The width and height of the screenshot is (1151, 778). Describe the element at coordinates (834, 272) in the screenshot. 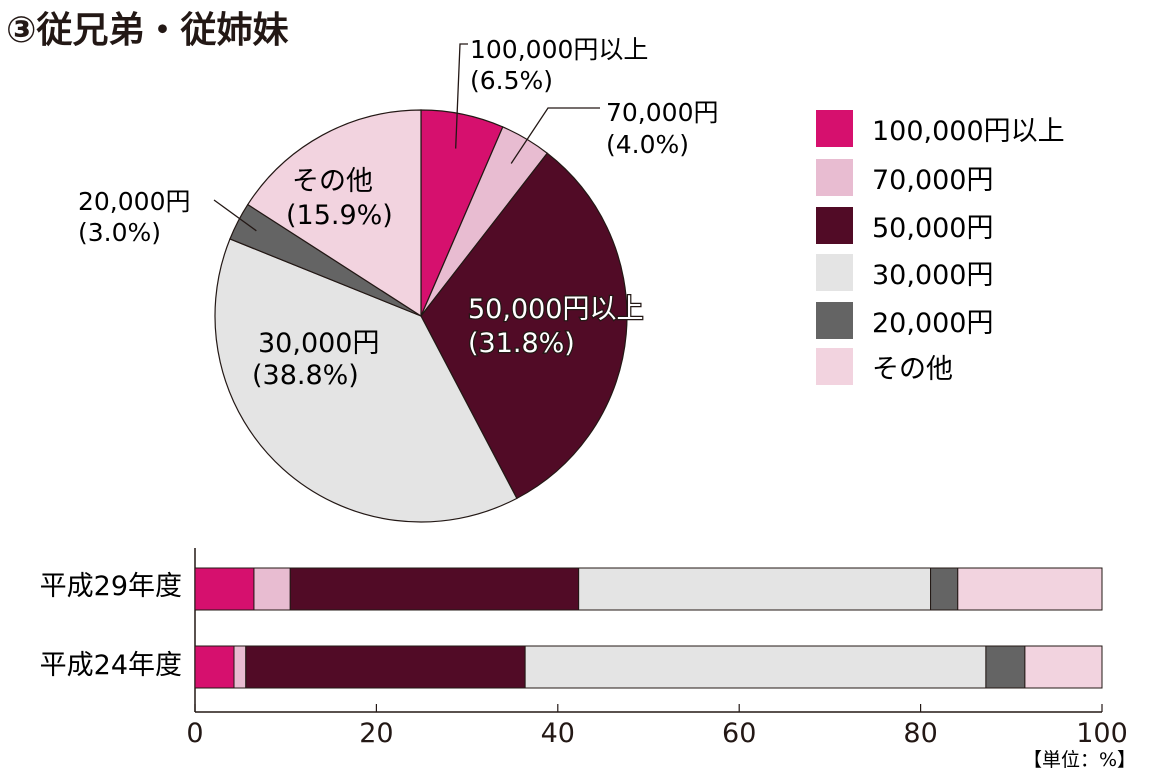

I see `legend-swatch-30k` at that location.